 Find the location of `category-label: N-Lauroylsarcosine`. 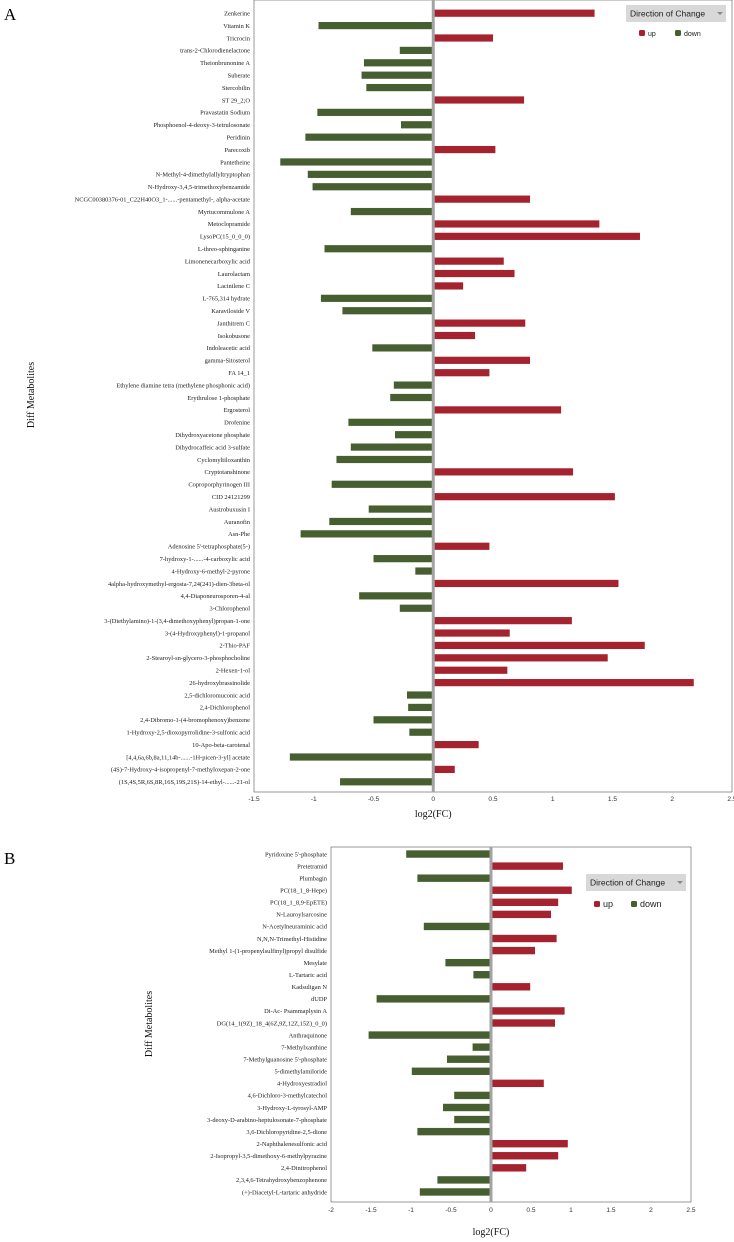

category-label: N-Lauroylsarcosine is located at coordinates (301, 915).